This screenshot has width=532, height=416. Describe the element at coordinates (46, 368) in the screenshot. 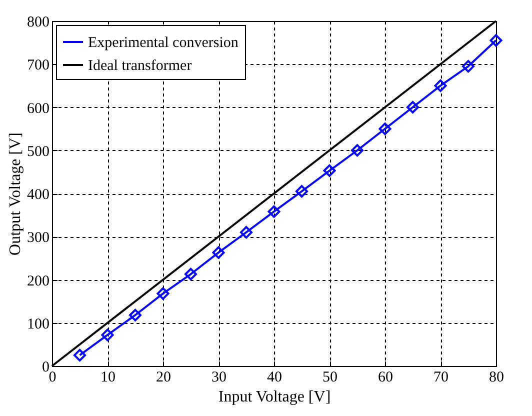

I see `y-tick-label: 0` at that location.